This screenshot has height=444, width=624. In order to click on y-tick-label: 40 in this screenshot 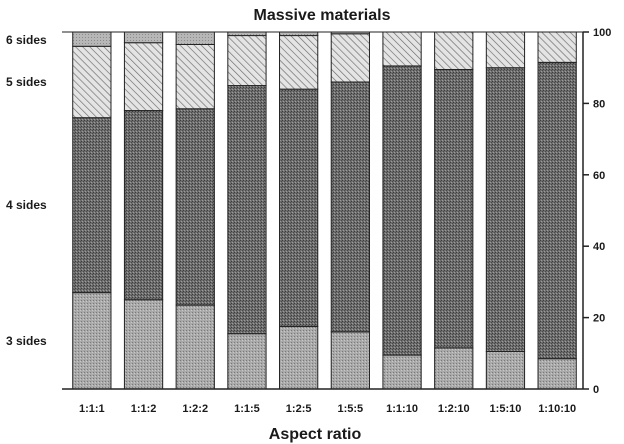, I will do `click(599, 247)`.